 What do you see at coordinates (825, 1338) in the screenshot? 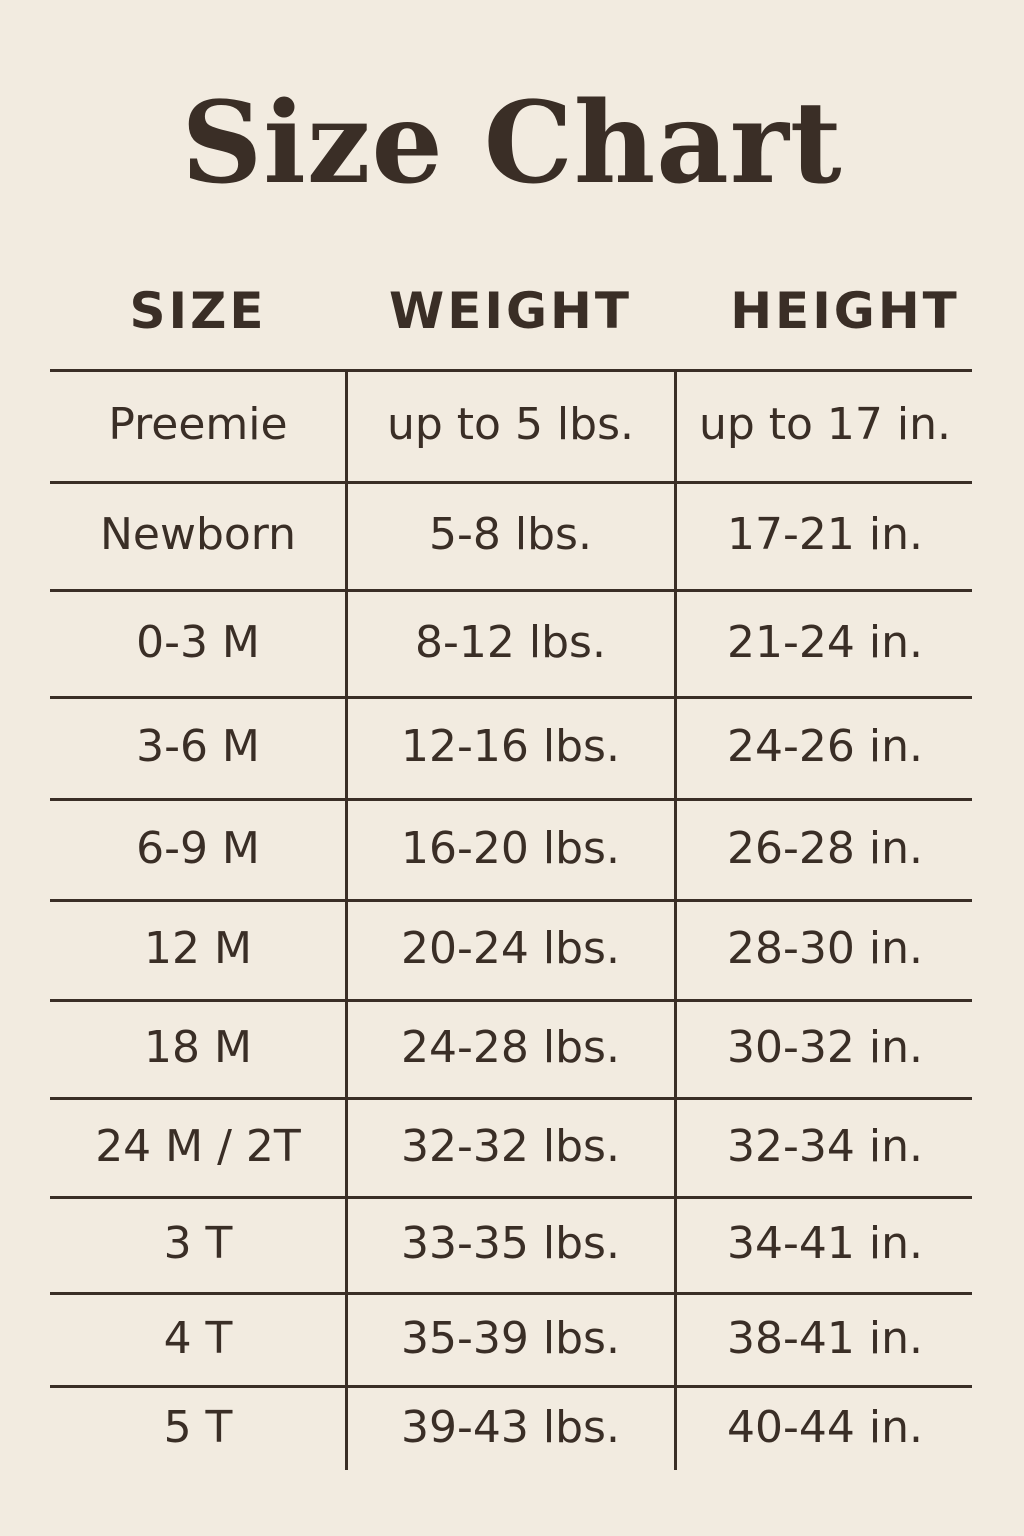
I see `height-cell: 38-41 in.` at bounding box center [825, 1338].